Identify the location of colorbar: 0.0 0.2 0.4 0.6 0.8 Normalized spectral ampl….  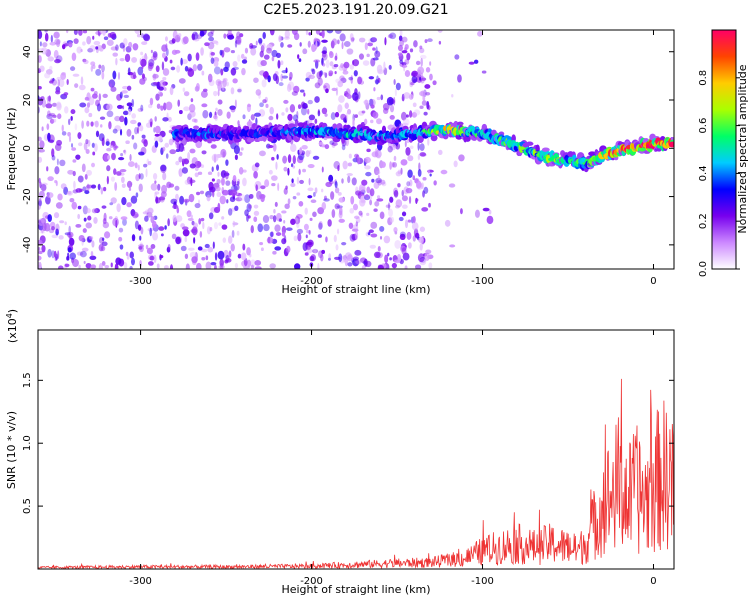
(723, 153).